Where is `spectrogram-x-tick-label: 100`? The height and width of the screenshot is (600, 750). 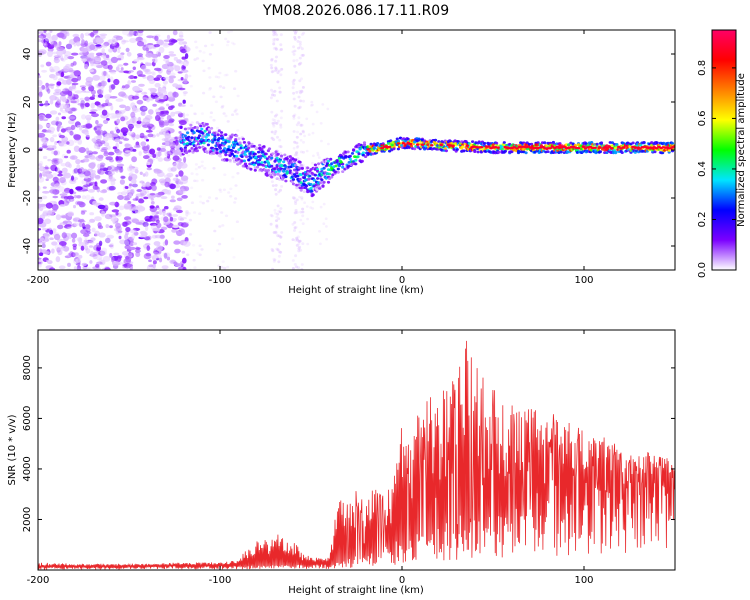
spectrogram-x-tick-label: 100 is located at coordinates (583, 280).